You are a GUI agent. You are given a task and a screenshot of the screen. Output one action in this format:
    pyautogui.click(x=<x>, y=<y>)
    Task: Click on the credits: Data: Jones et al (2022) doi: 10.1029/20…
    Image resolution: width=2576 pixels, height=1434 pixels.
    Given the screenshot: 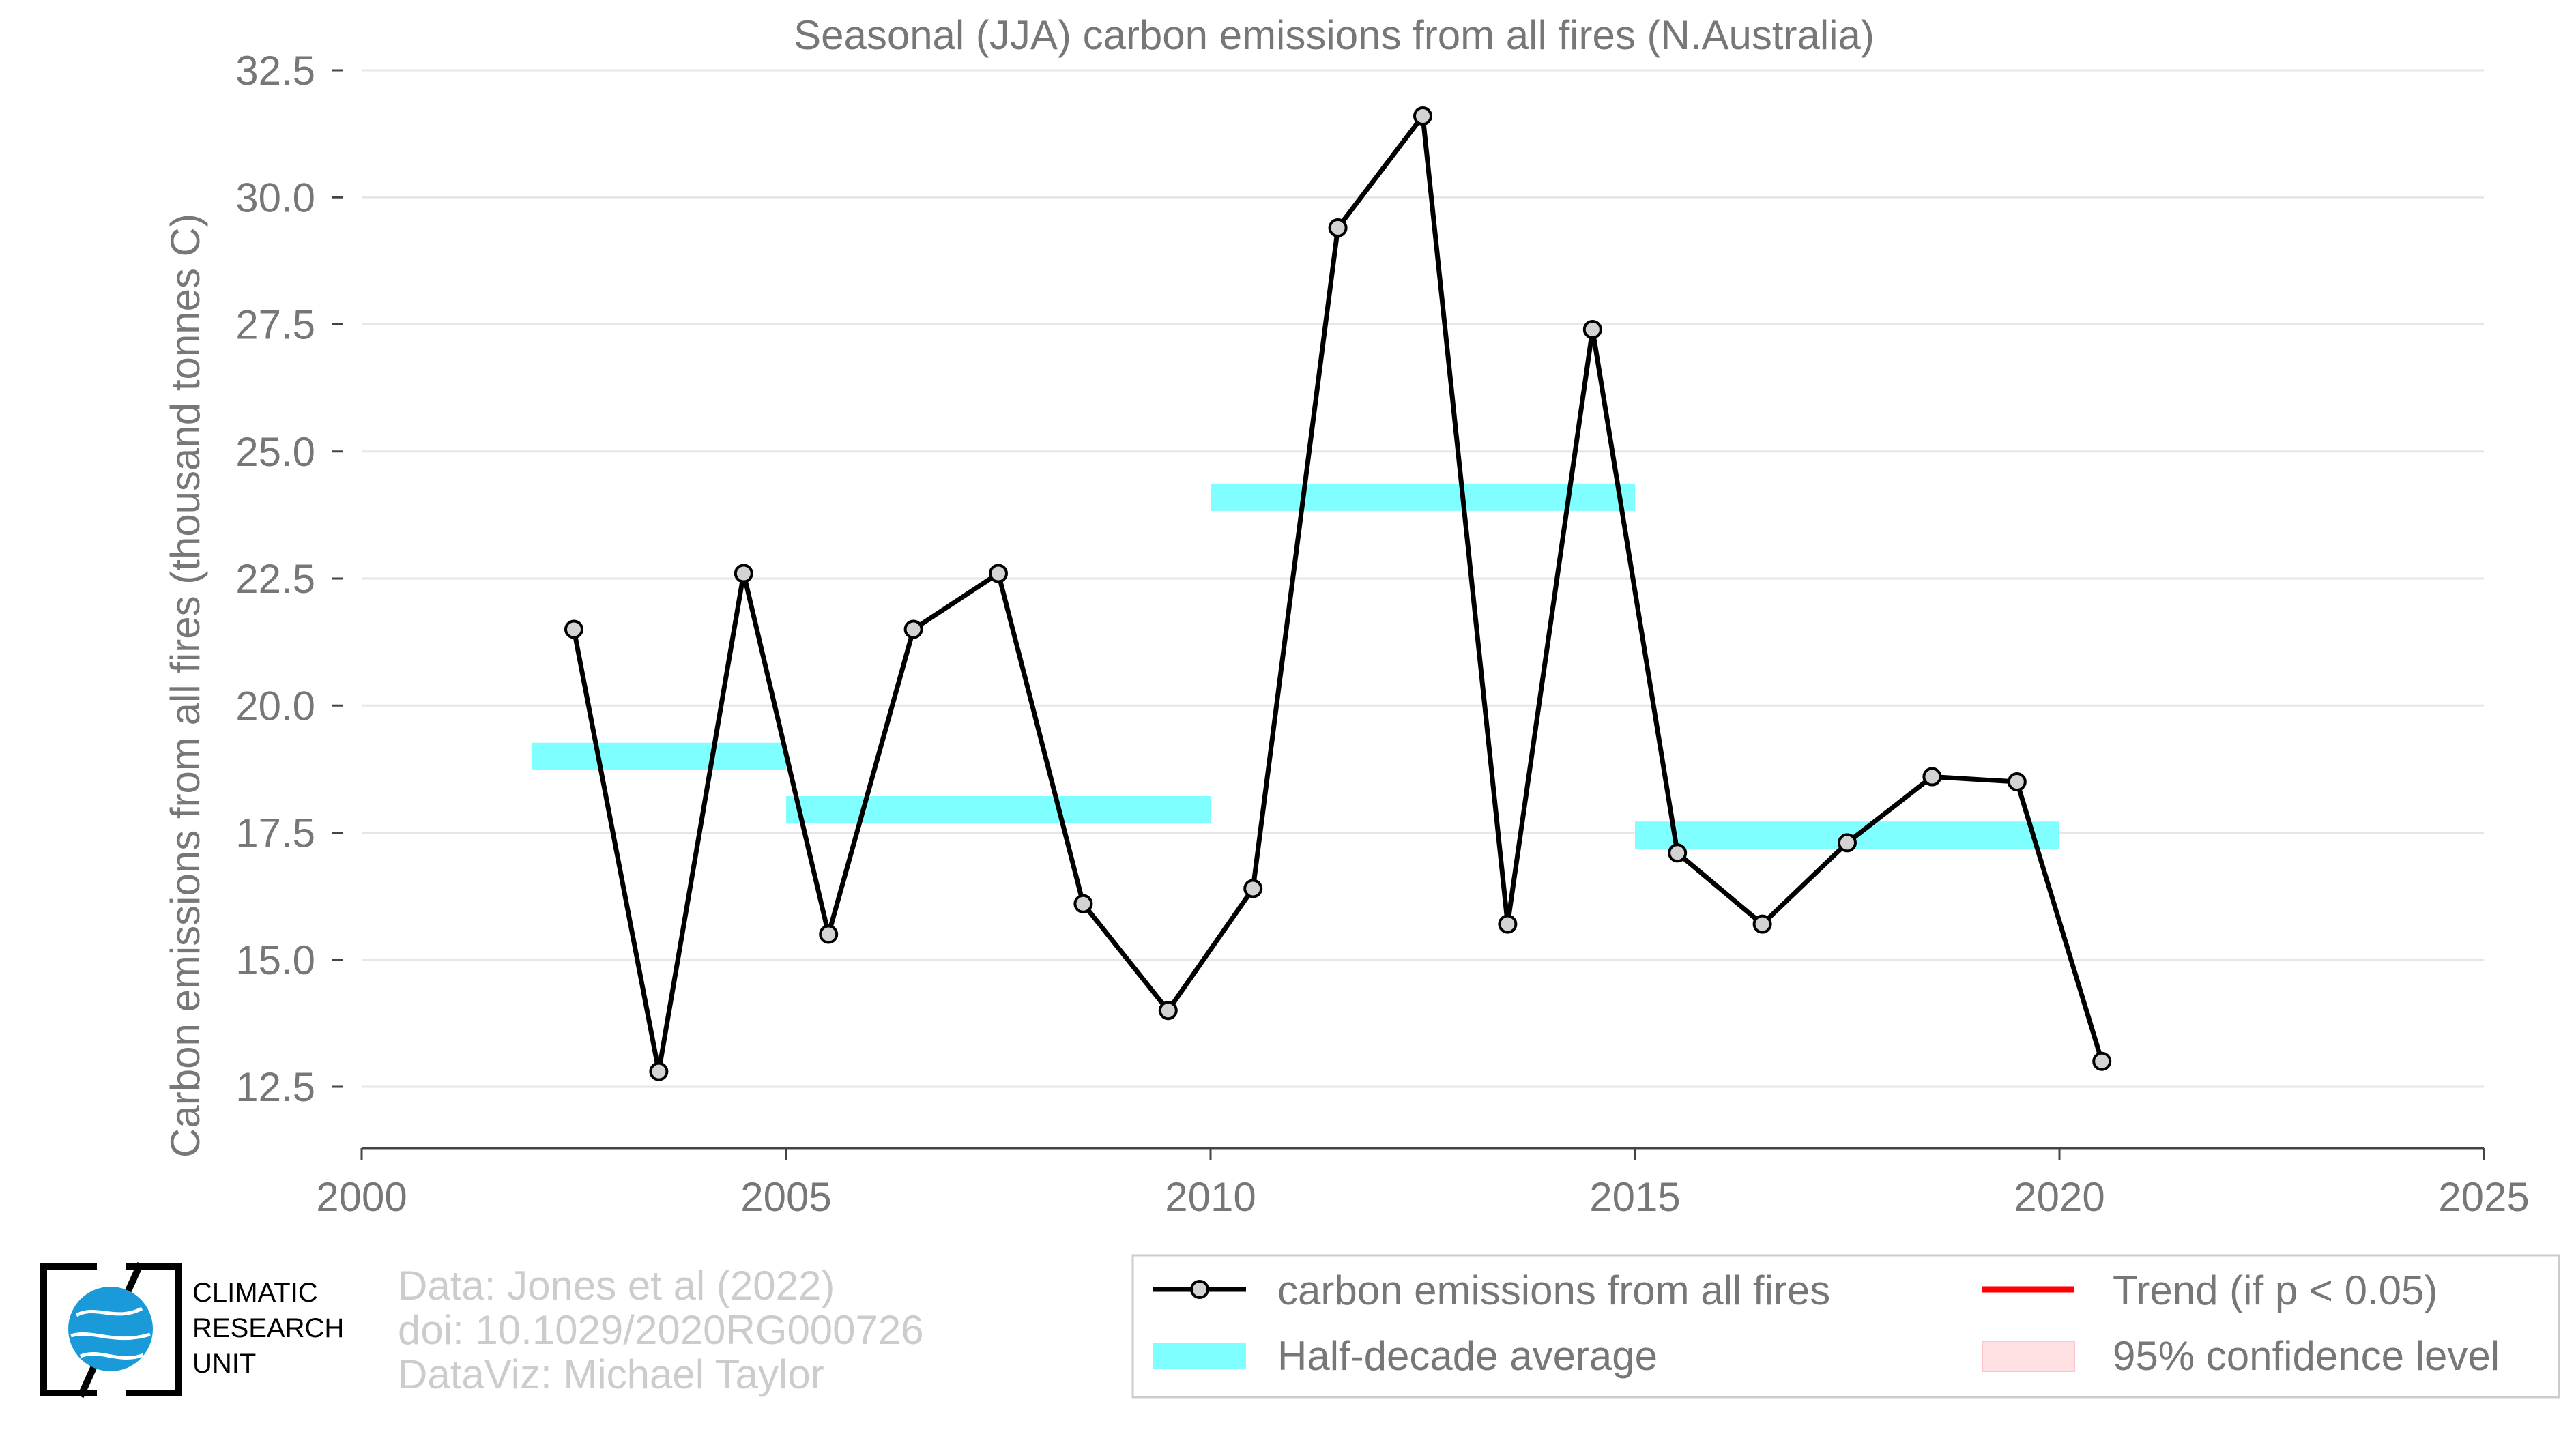 What is the action you would take?
    pyautogui.click(x=661, y=1330)
    